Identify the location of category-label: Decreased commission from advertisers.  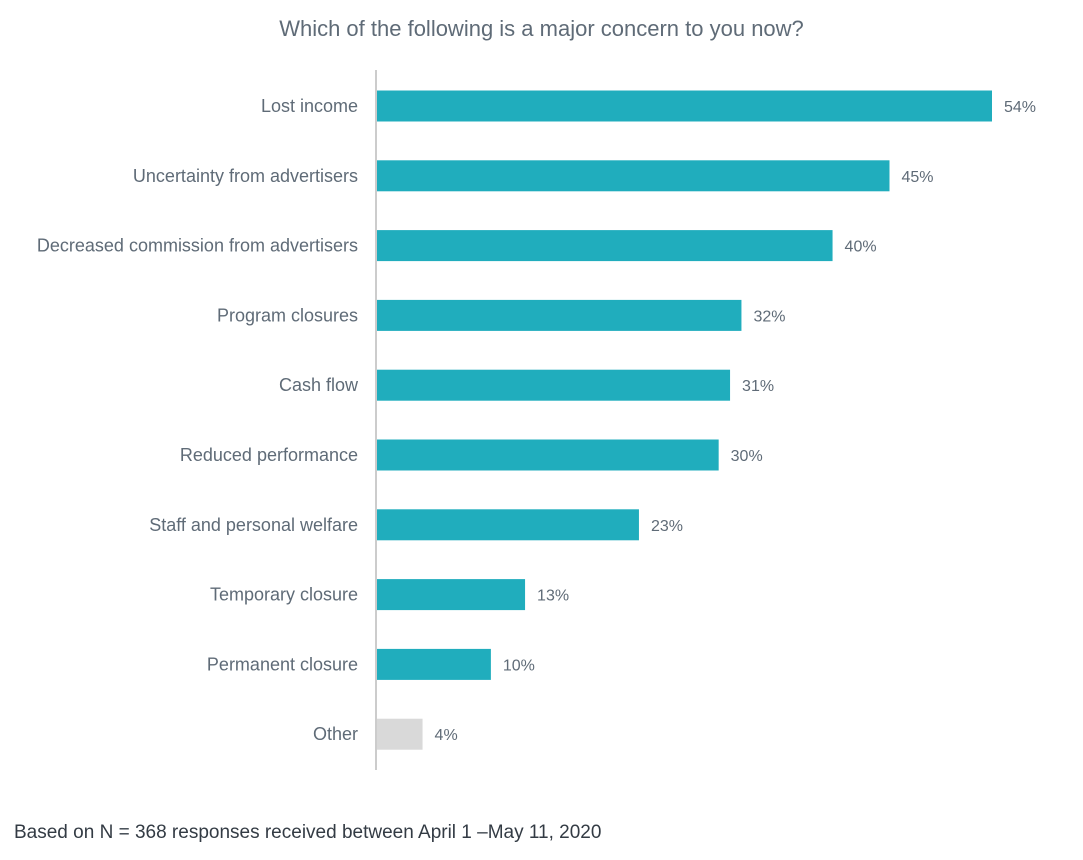
(197, 246).